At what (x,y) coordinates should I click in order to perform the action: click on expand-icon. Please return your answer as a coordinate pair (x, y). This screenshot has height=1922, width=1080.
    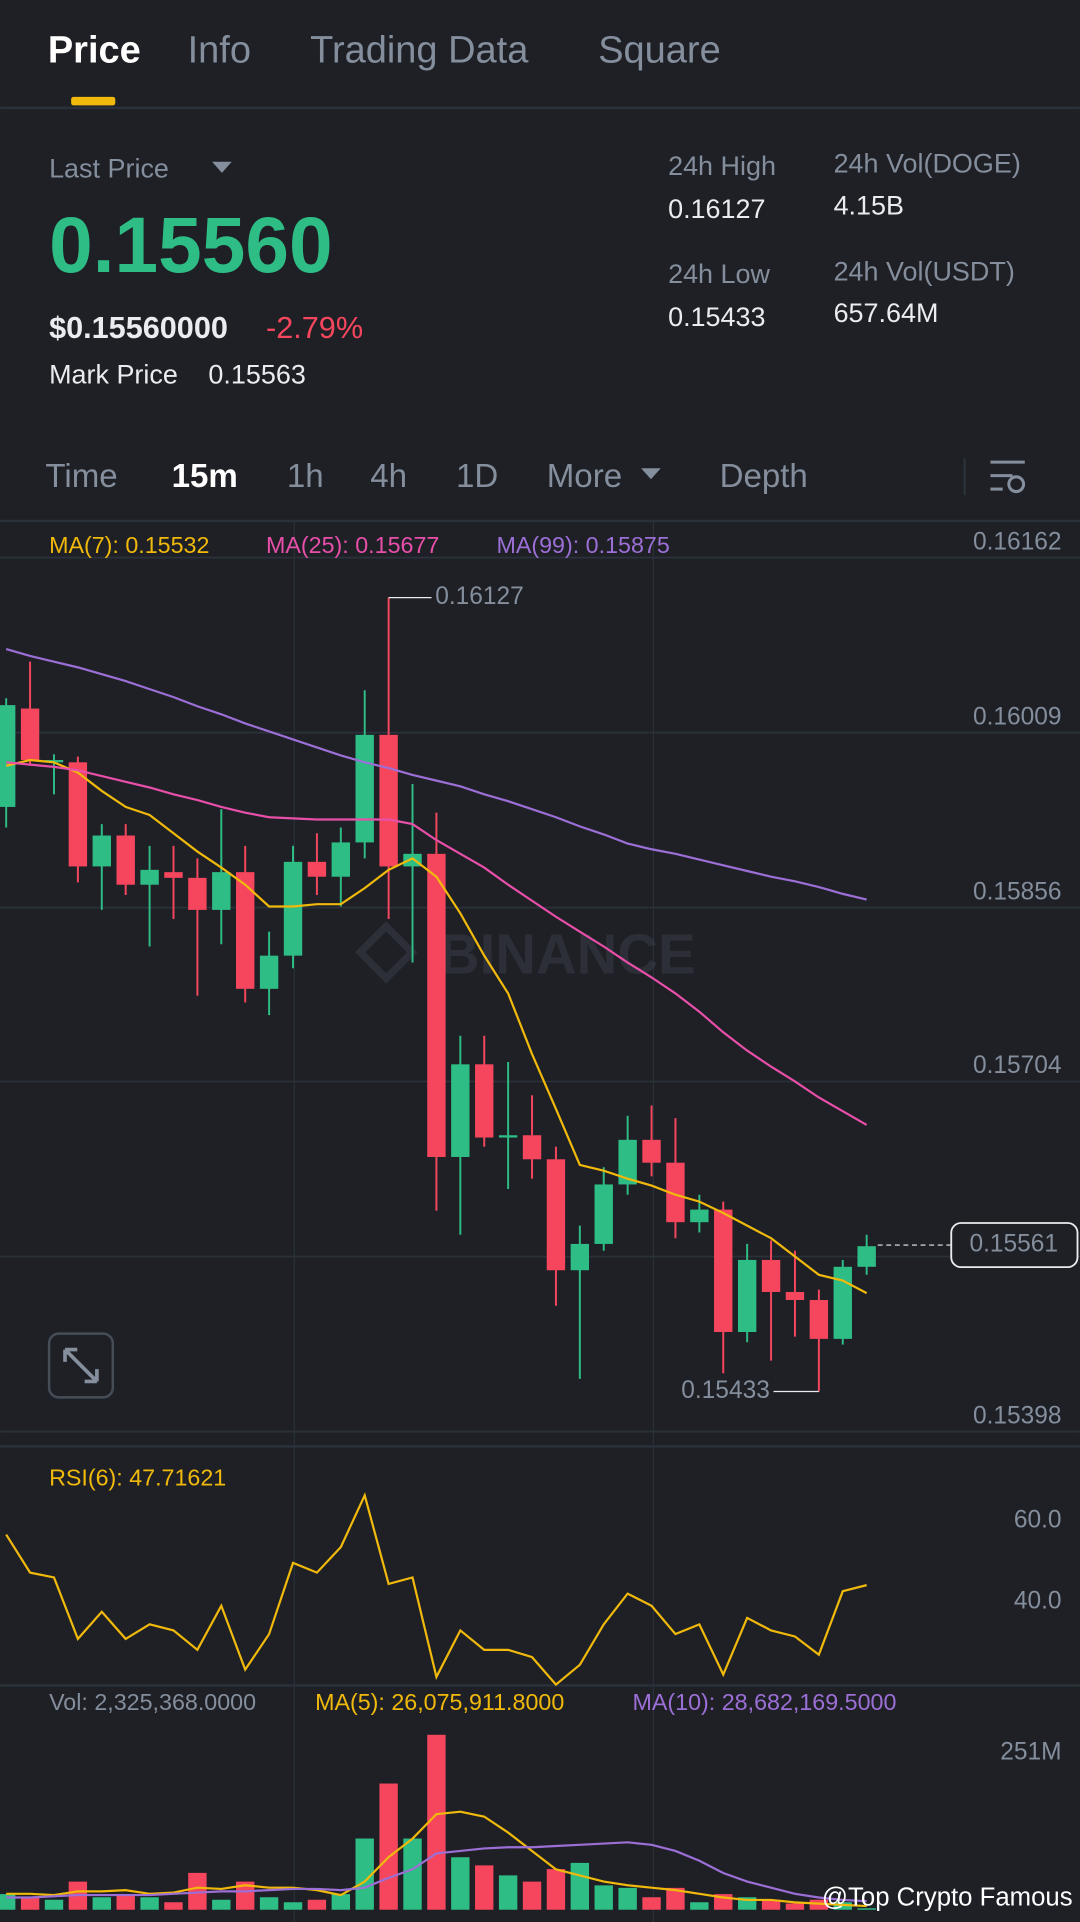
    Looking at the image, I should click on (81, 1365).